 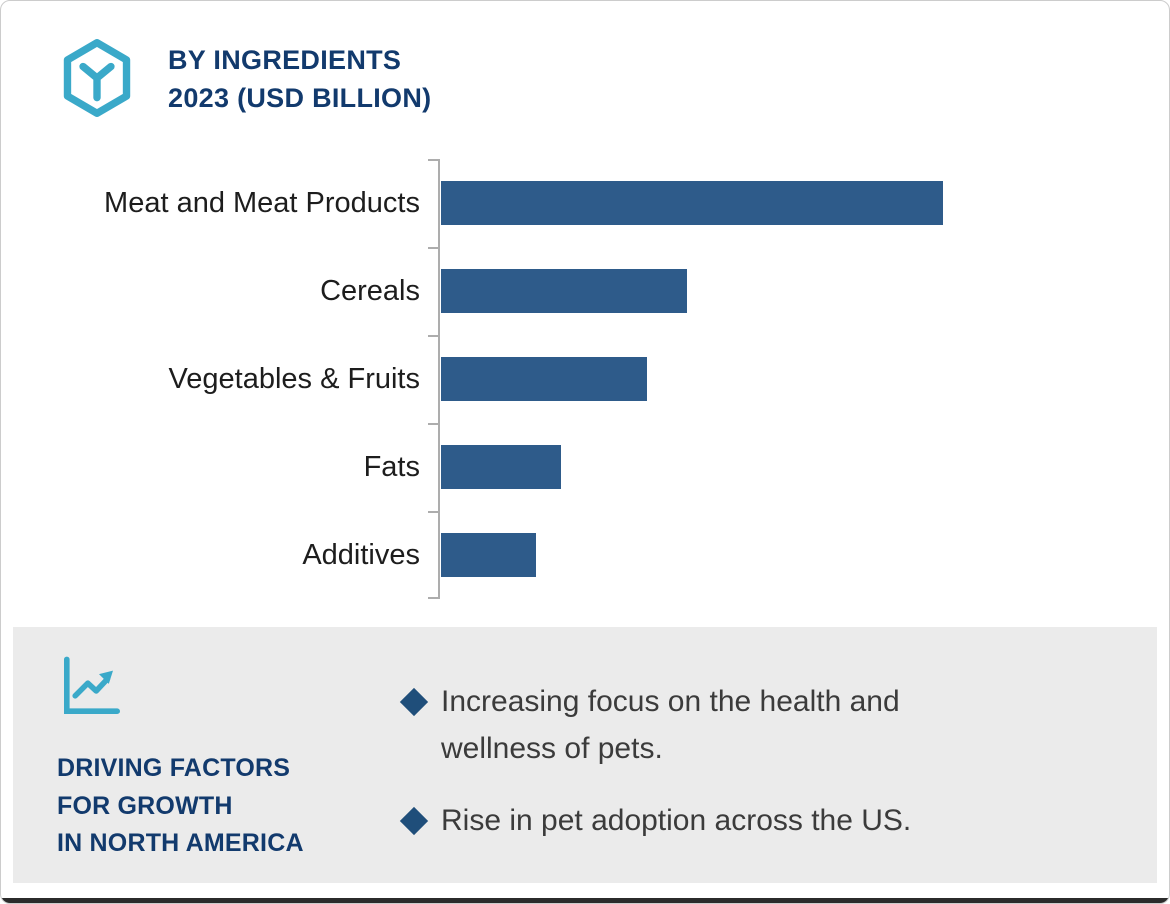 I want to click on driving-factors-heading-line: FOR GROWTH, so click(x=145, y=805).